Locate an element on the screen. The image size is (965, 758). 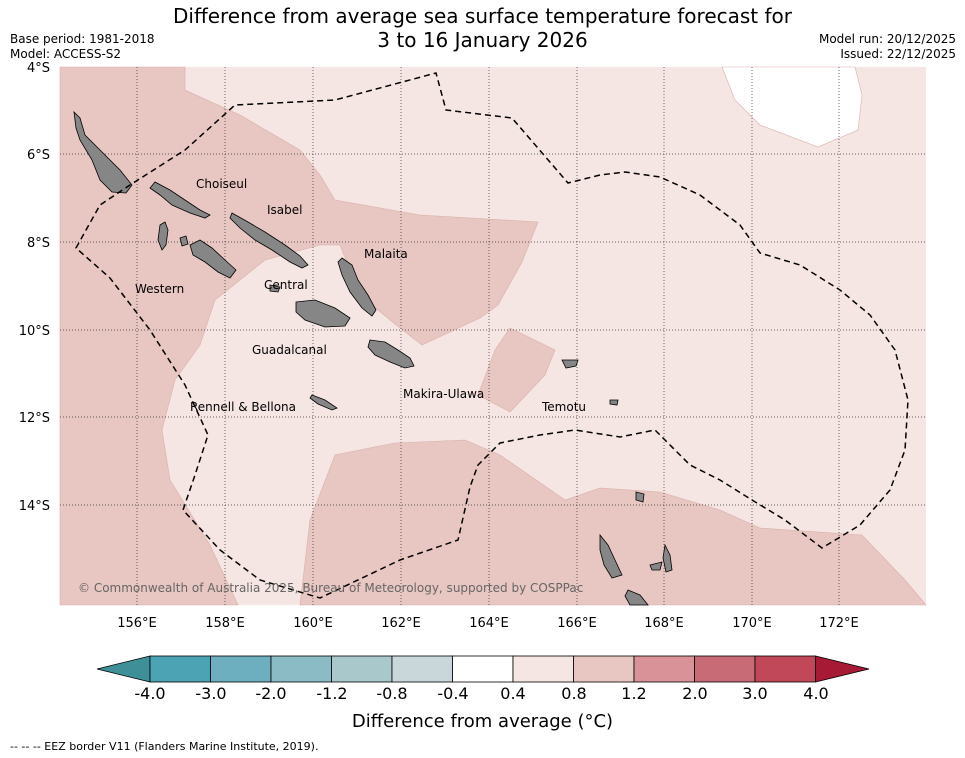
island-malaita is located at coordinates (357, 287).